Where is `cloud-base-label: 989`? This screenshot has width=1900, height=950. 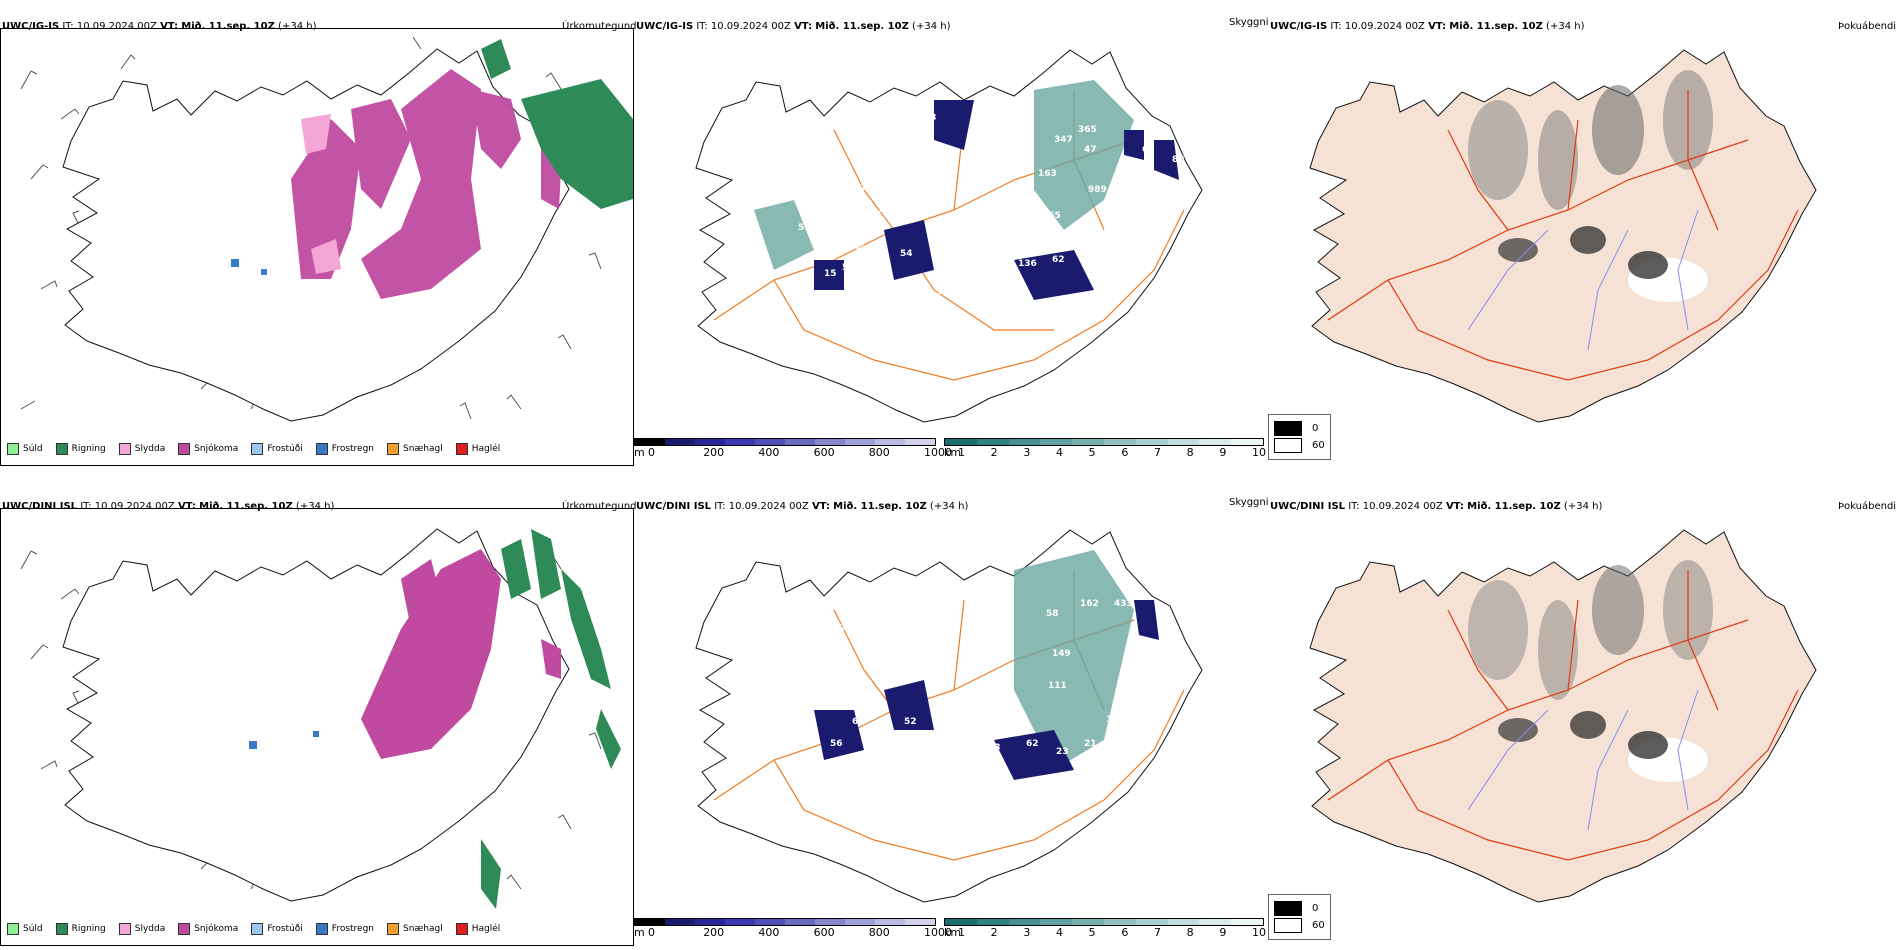
cloud-base-label: 989 is located at coordinates (1097, 190).